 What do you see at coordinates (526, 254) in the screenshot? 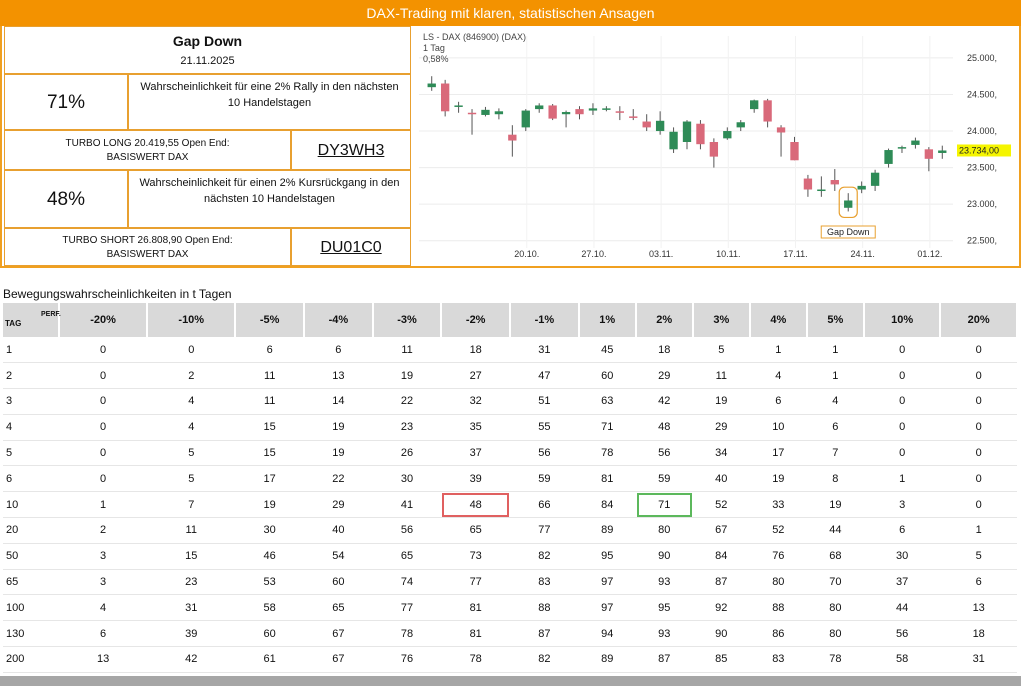
I see `x-tick-label: 20.10.` at bounding box center [526, 254].